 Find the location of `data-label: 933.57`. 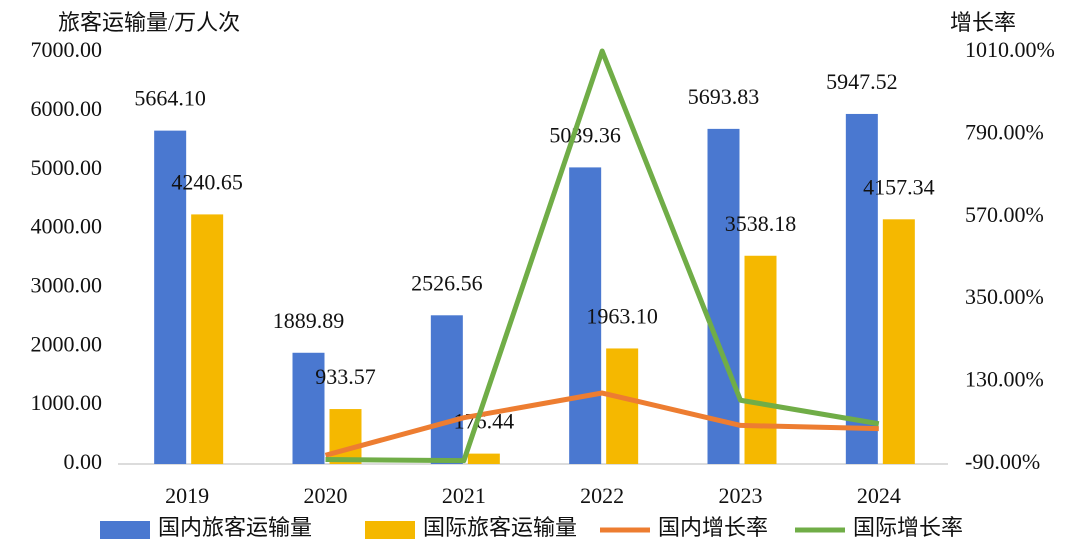

data-label: 933.57 is located at coordinates (345, 376).